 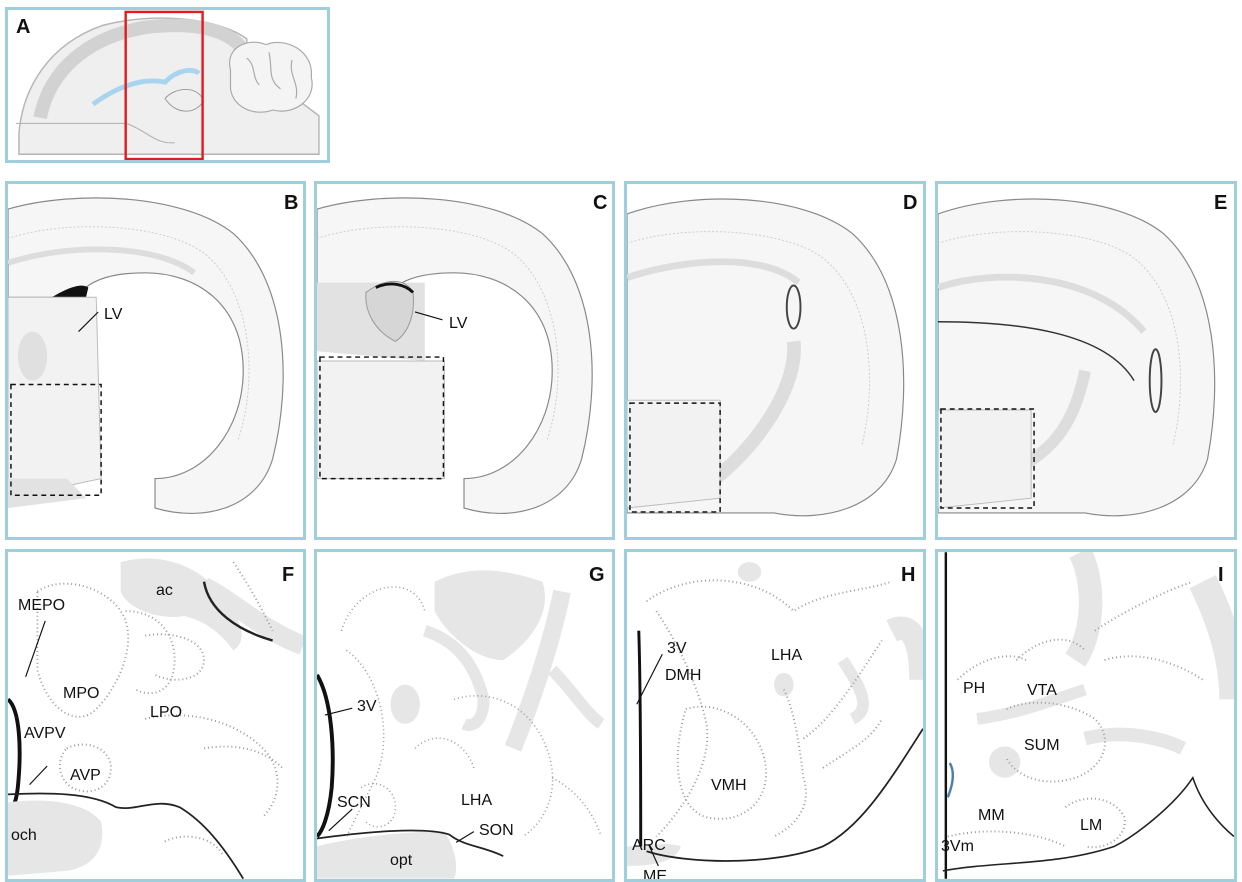 What do you see at coordinates (24, 835) in the screenshot?
I see `label-och: och` at bounding box center [24, 835].